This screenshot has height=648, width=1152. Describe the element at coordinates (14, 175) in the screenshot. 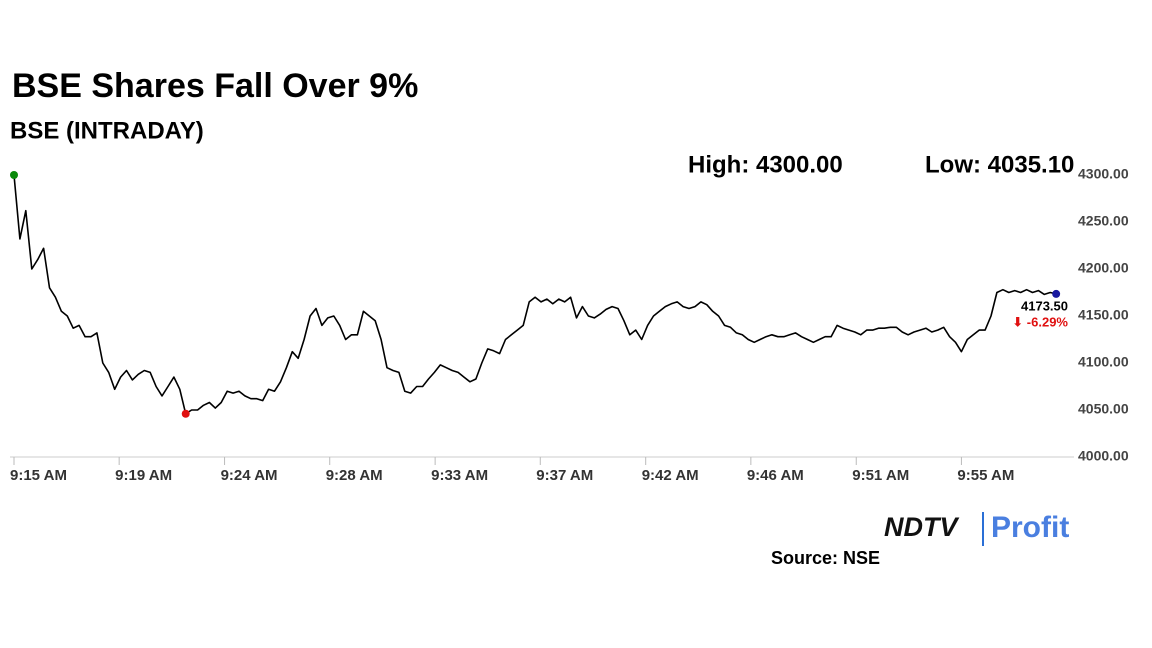

I see `start-marker` at that location.